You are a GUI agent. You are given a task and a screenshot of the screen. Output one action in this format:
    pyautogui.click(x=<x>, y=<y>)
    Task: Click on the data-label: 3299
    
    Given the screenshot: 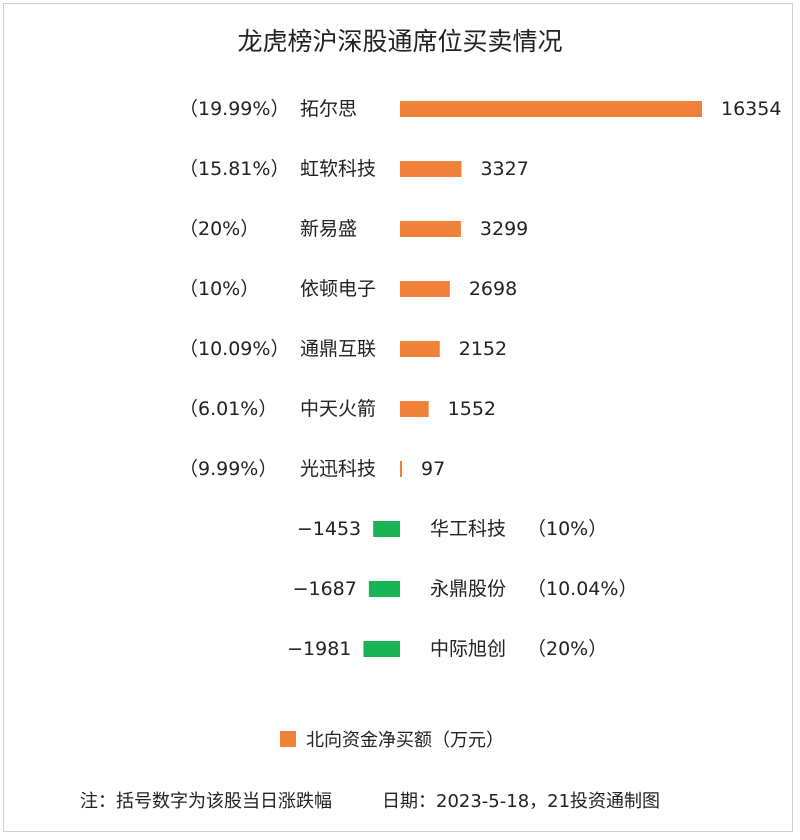 What is the action you would take?
    pyautogui.click(x=504, y=229)
    